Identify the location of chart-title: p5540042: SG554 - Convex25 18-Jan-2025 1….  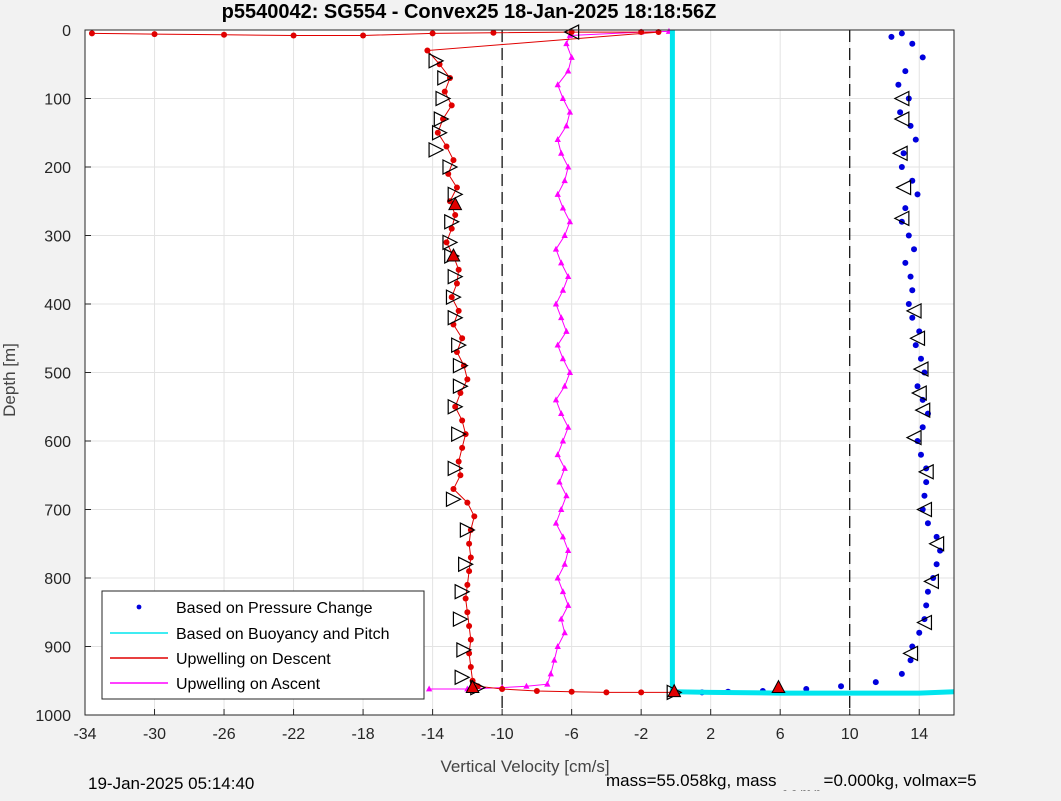
(469, 12).